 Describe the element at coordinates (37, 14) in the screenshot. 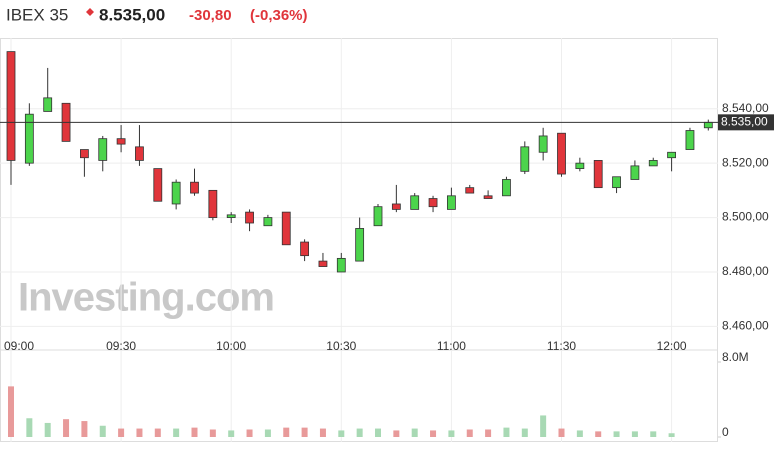

I see `chart-title: IBEX 35` at that location.